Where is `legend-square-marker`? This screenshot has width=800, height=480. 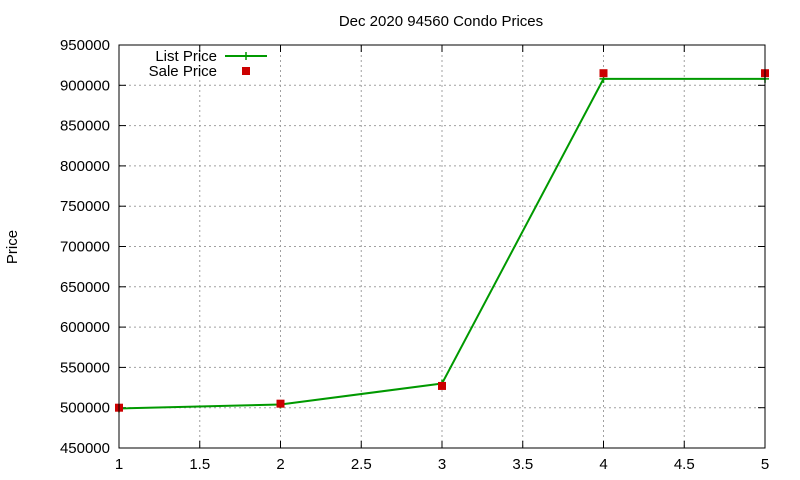
legend-square-marker is located at coordinates (246, 71).